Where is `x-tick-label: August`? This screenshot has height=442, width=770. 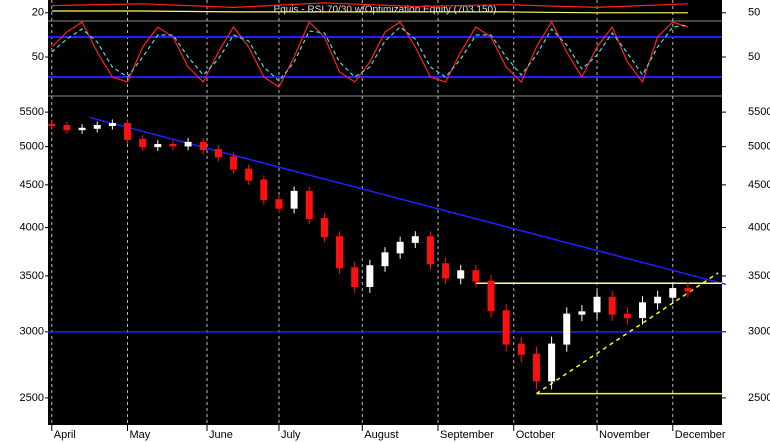 x-tick-label: August is located at coordinates (381, 435).